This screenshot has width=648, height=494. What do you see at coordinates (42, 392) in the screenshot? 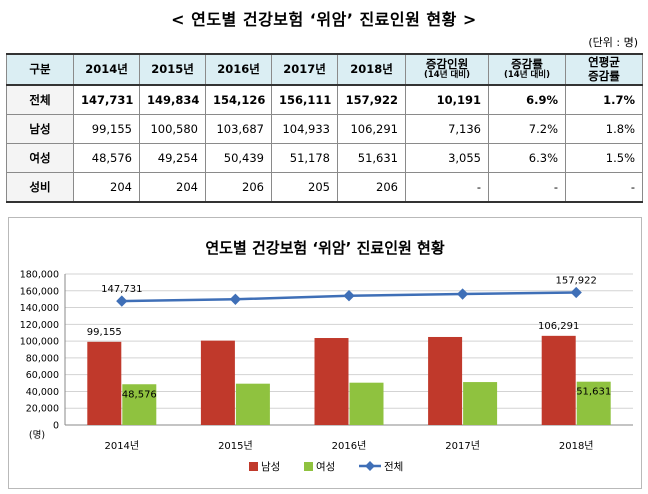
I see `y-tick-label: 40,000` at bounding box center [42, 392].